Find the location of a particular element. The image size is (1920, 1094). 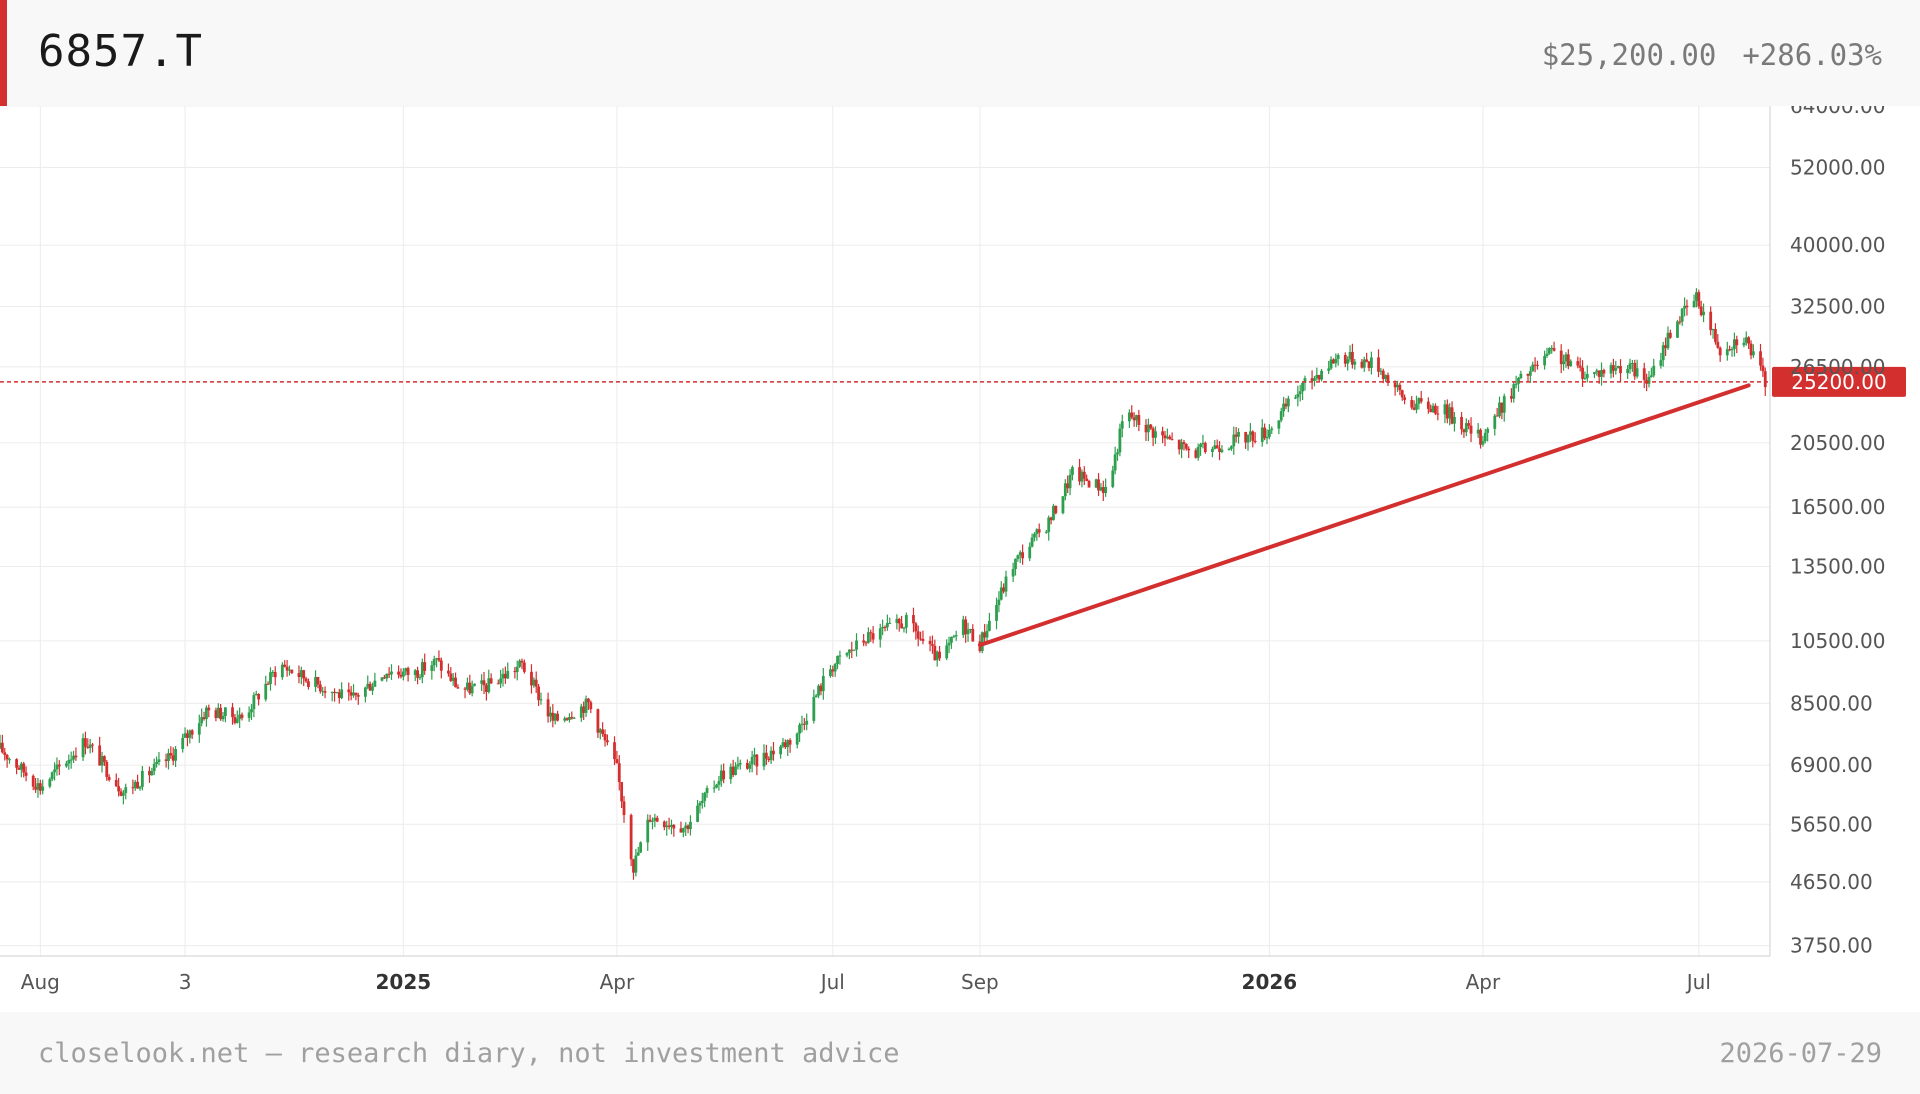

last-price: $25,200.00 is located at coordinates (1629, 55).